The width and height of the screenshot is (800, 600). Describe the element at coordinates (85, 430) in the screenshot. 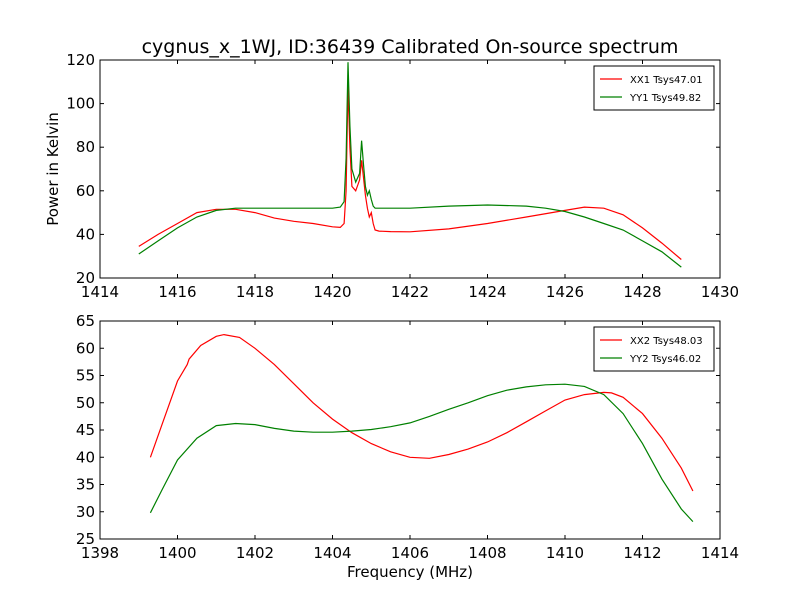

I see `bottom-y-tick-label: 45` at that location.